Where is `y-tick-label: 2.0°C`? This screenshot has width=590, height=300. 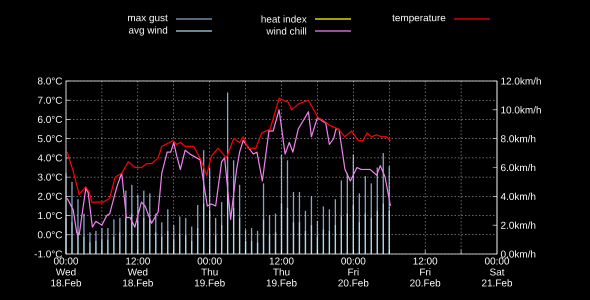
y-tick-label: 2.0°C is located at coordinates (50, 196).